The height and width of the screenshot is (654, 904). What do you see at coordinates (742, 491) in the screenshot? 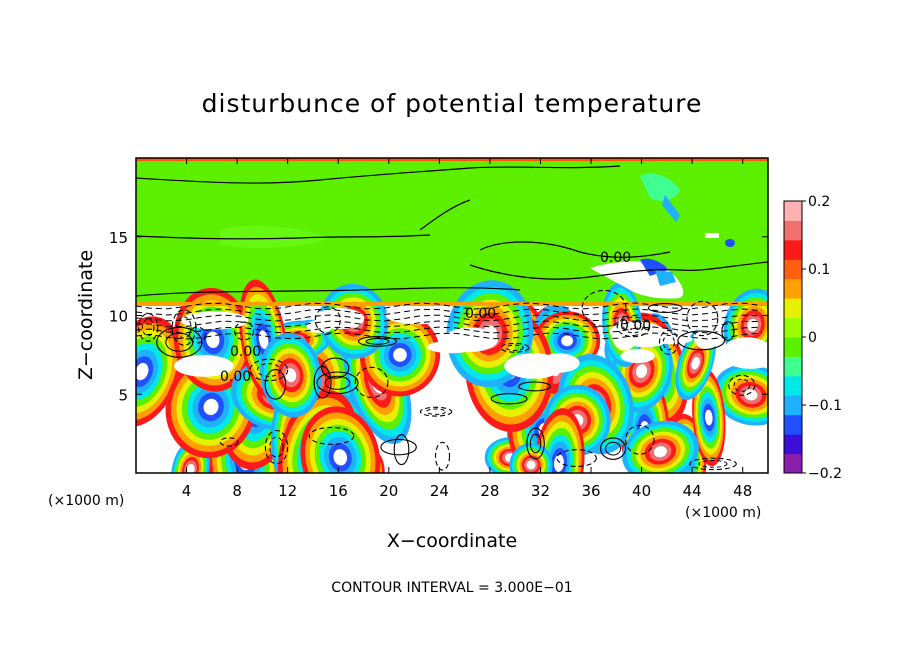
I see `x-tick-label: 48` at bounding box center [742, 491].